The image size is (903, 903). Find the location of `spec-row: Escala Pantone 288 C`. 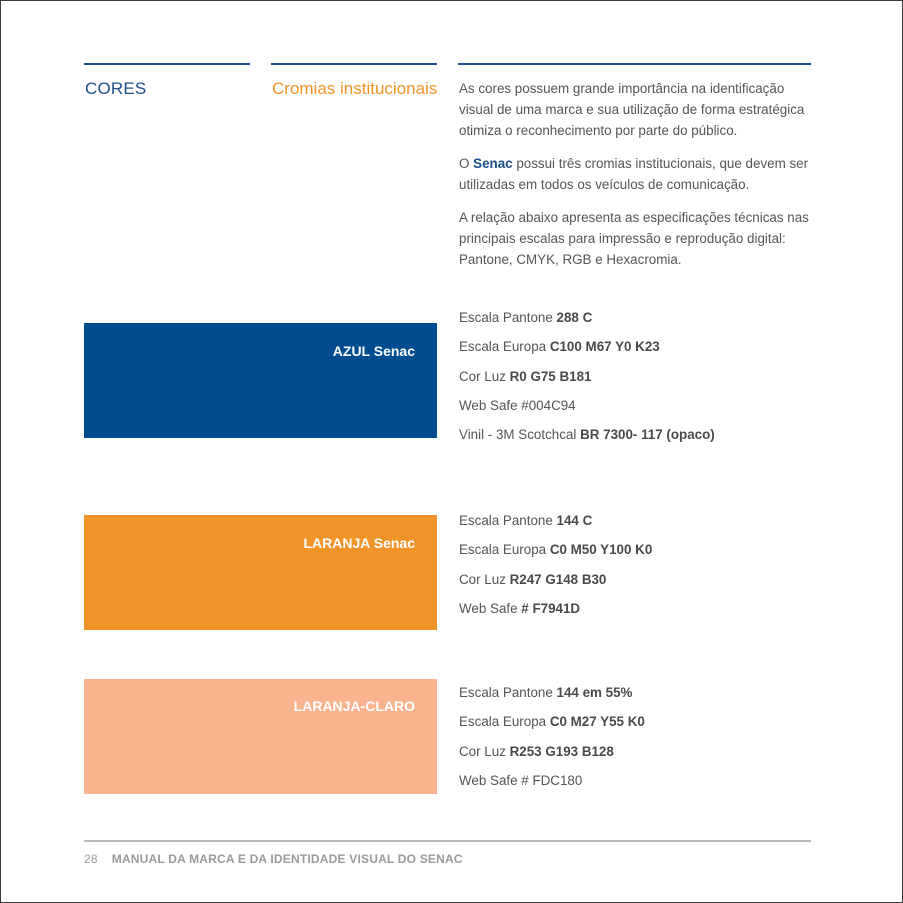

spec-row: Escala Pantone 288 C is located at coordinates (587, 317).